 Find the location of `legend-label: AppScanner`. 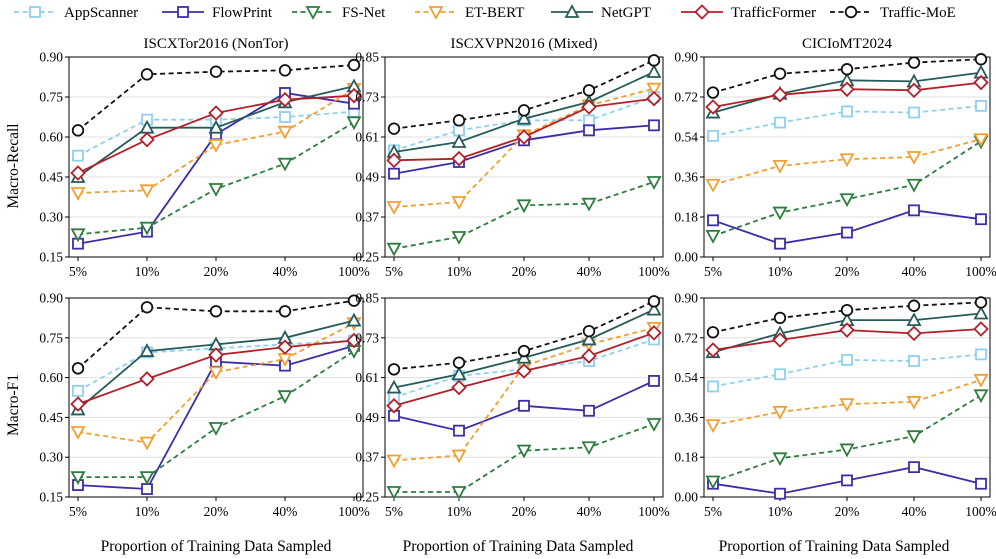

legend-label: AppScanner is located at coordinates (101, 13).